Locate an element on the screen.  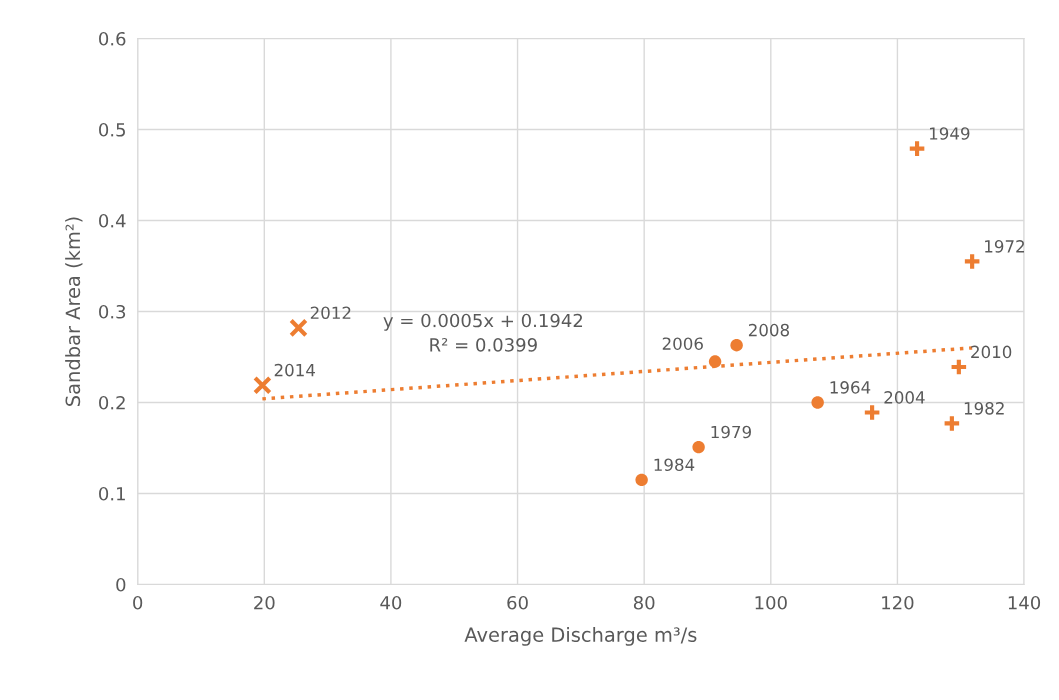
y-tick-label: 0.6 is located at coordinates (112, 38).